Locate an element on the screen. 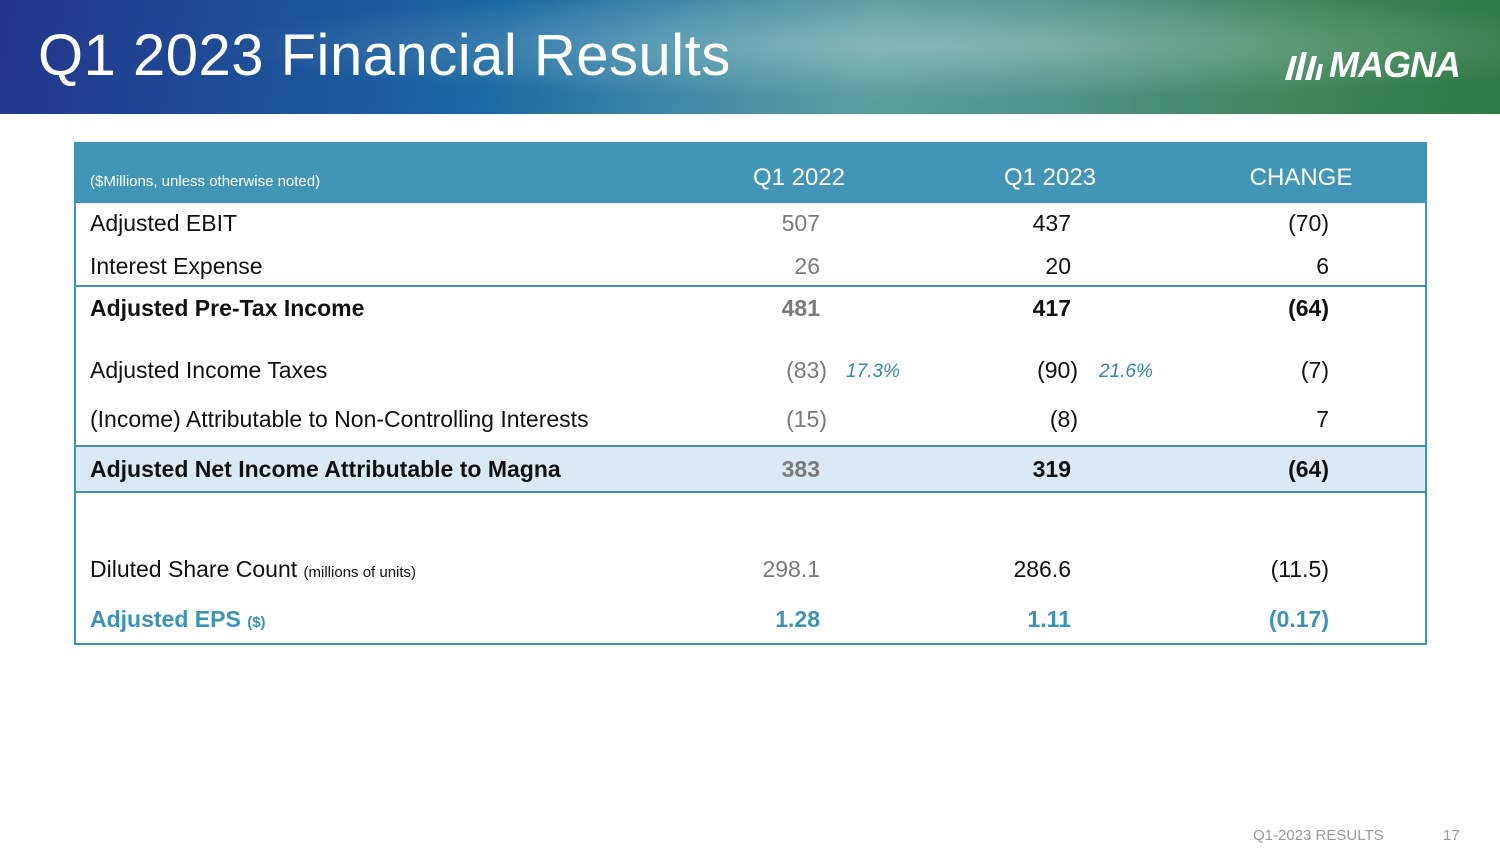  page-title: Q1 2023 Financial Results is located at coordinates (384, 55).